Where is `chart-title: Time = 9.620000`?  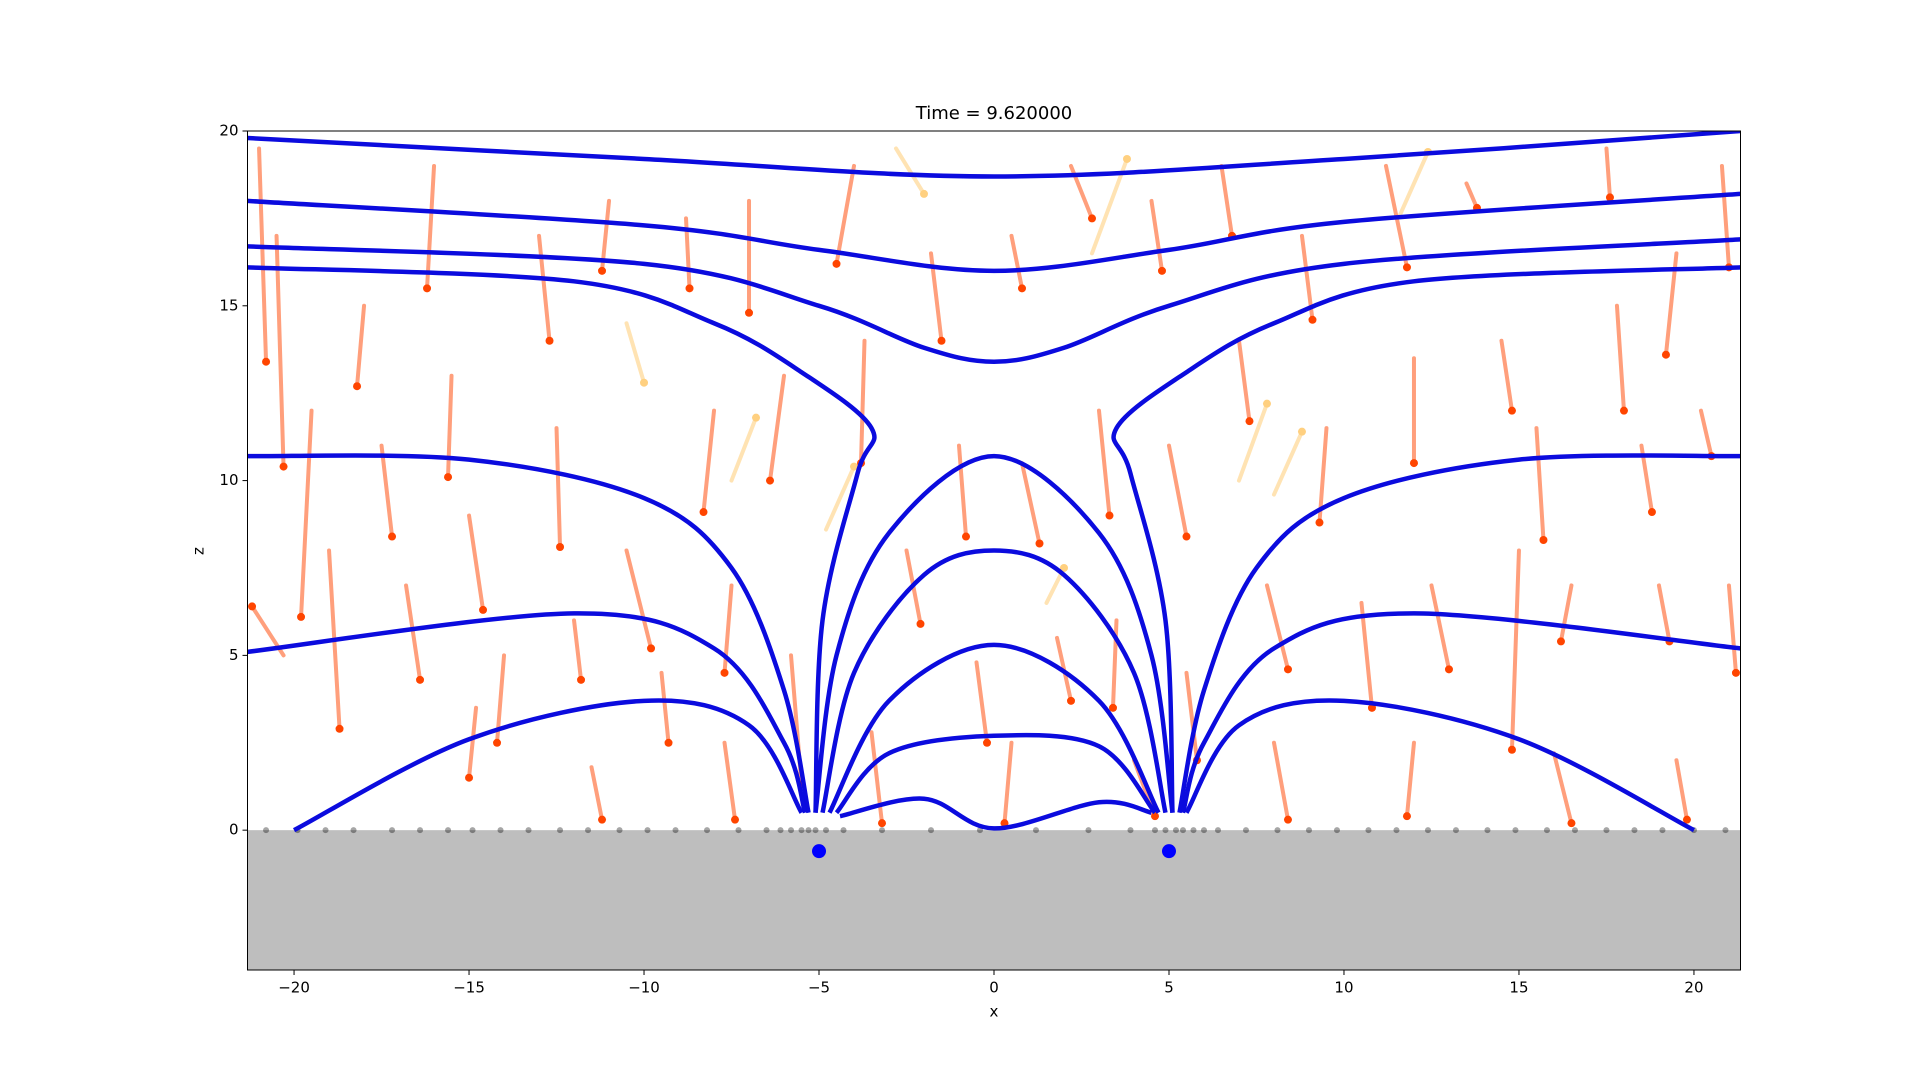 chart-title: Time = 9.620000 is located at coordinates (993, 113).